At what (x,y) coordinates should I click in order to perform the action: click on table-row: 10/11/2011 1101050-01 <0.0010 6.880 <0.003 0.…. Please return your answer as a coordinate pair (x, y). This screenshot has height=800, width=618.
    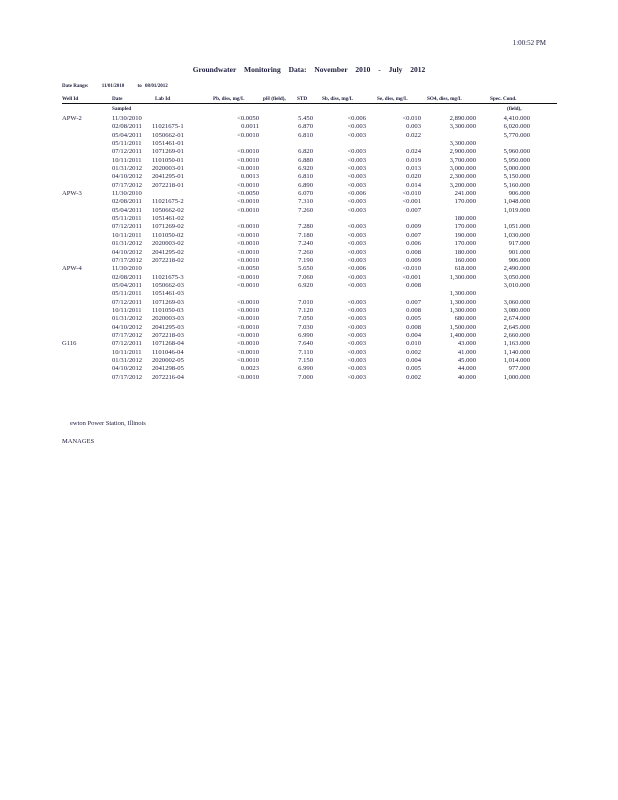
    Looking at the image, I should click on (309, 161).